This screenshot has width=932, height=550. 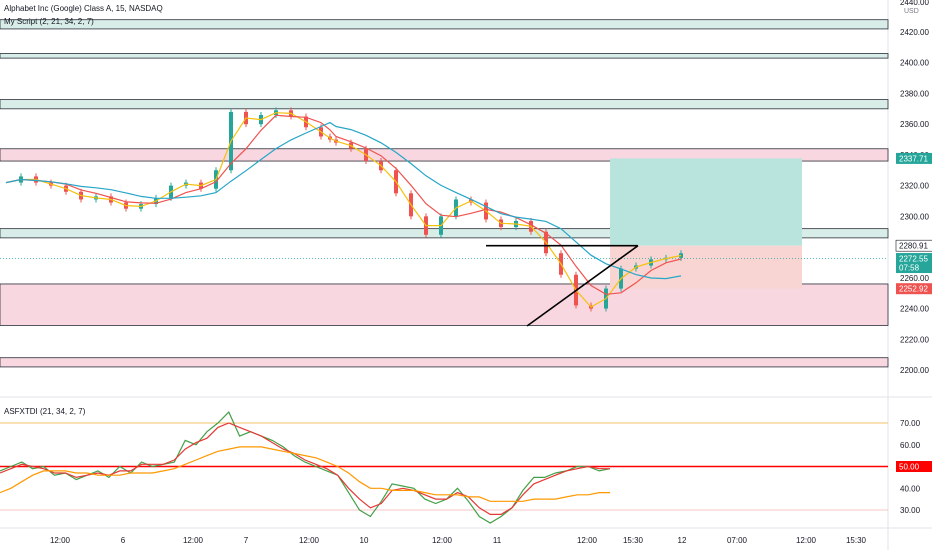 I want to click on price-tag-label: 2252.92, so click(x=913, y=289).